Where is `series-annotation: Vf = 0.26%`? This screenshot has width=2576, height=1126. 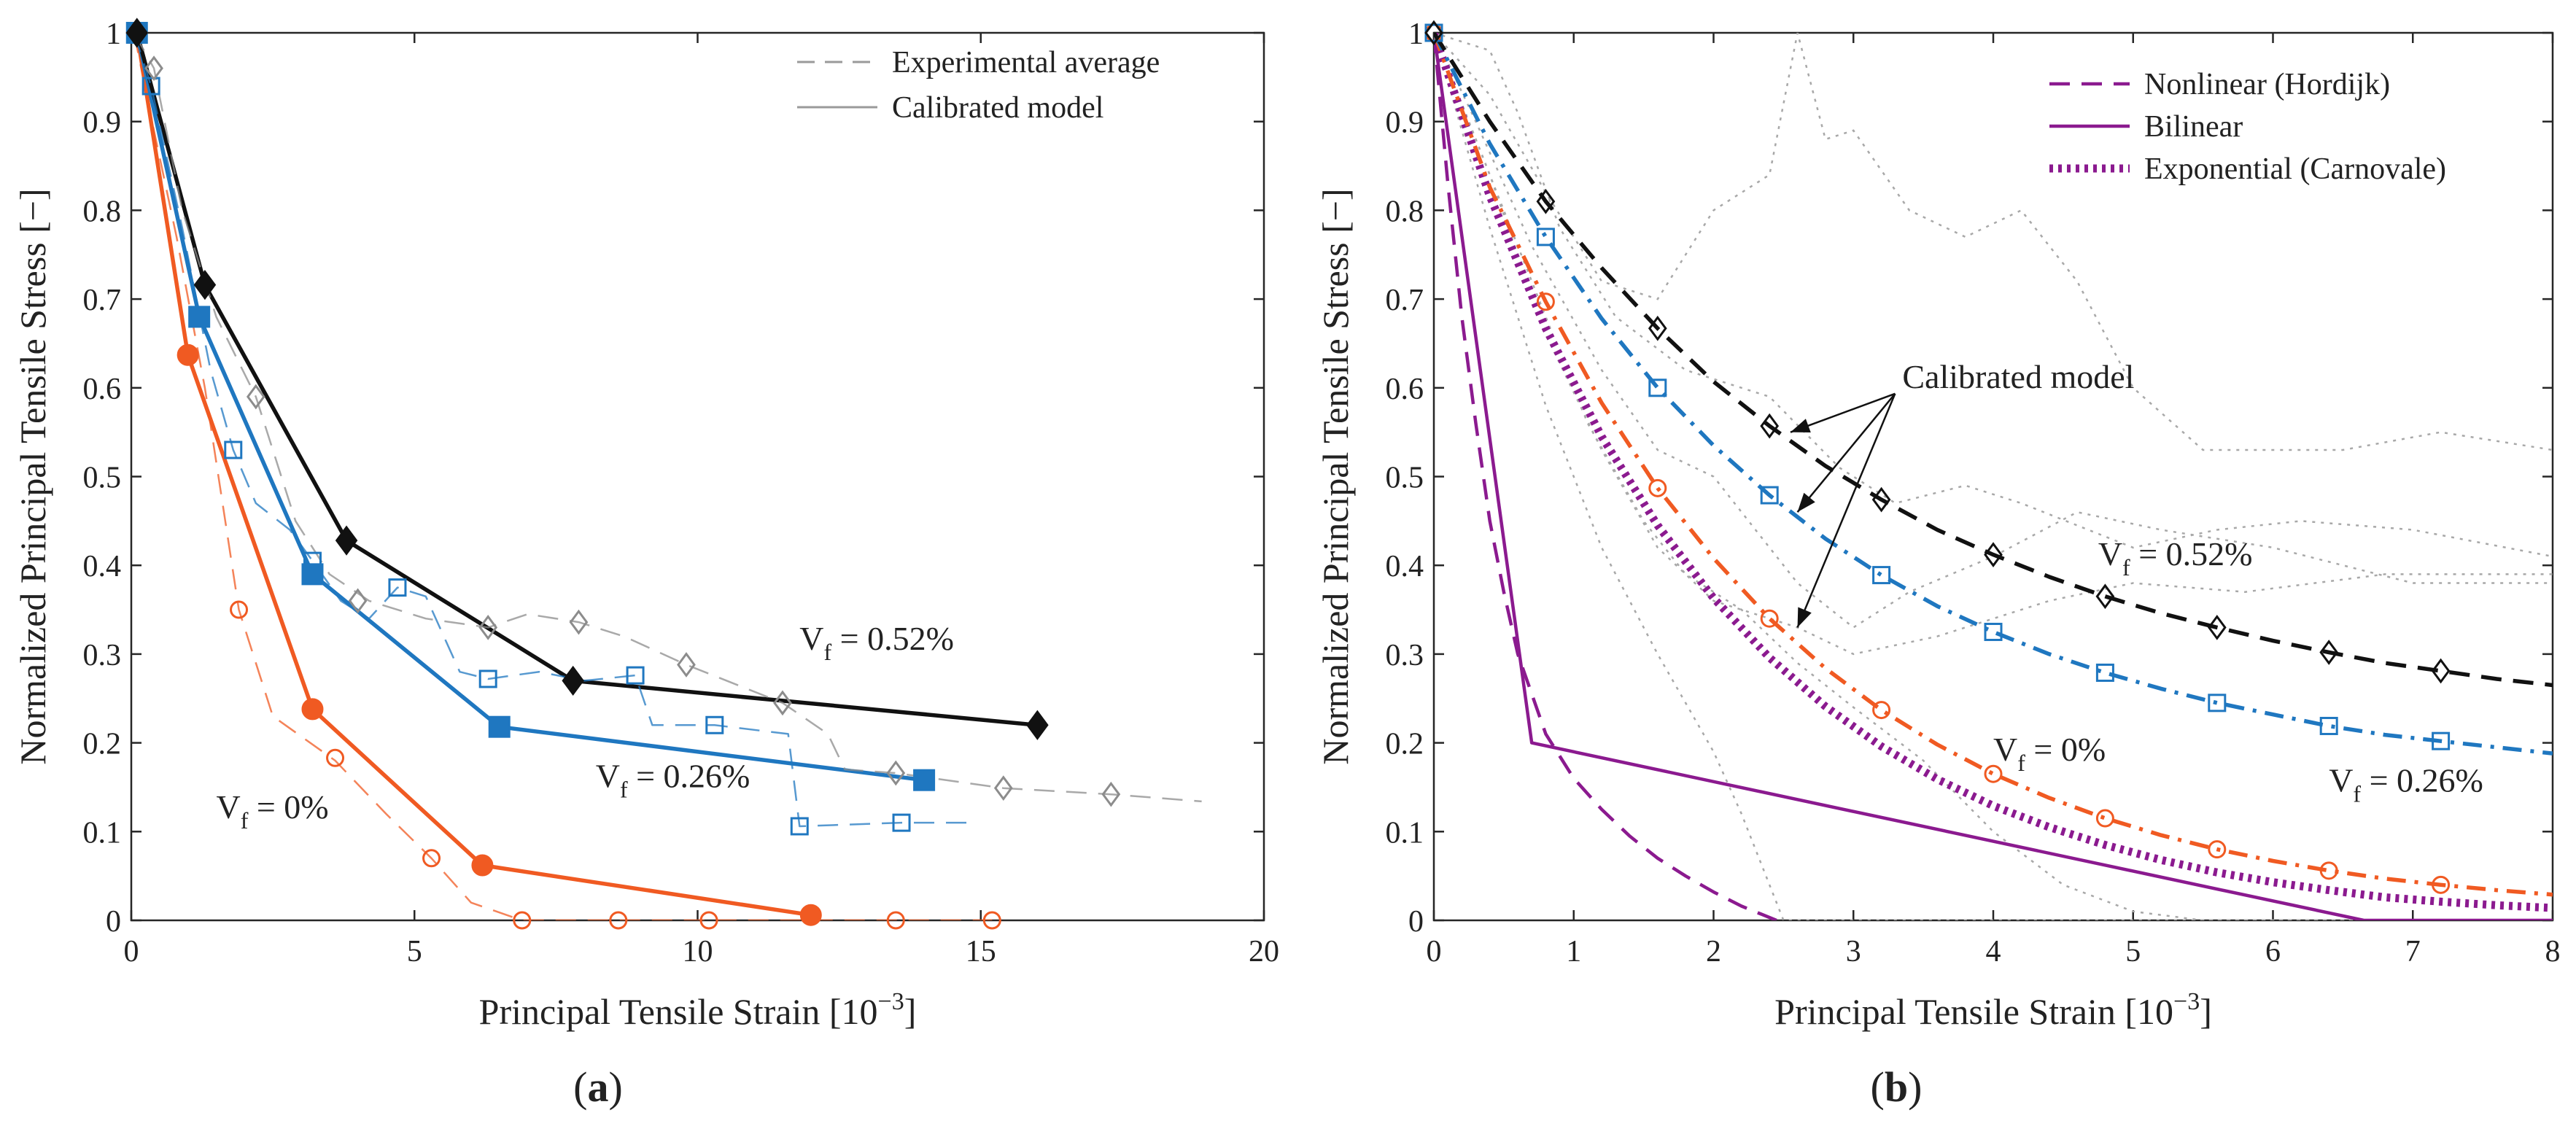
series-annotation: Vf = 0.26% is located at coordinates (2406, 784).